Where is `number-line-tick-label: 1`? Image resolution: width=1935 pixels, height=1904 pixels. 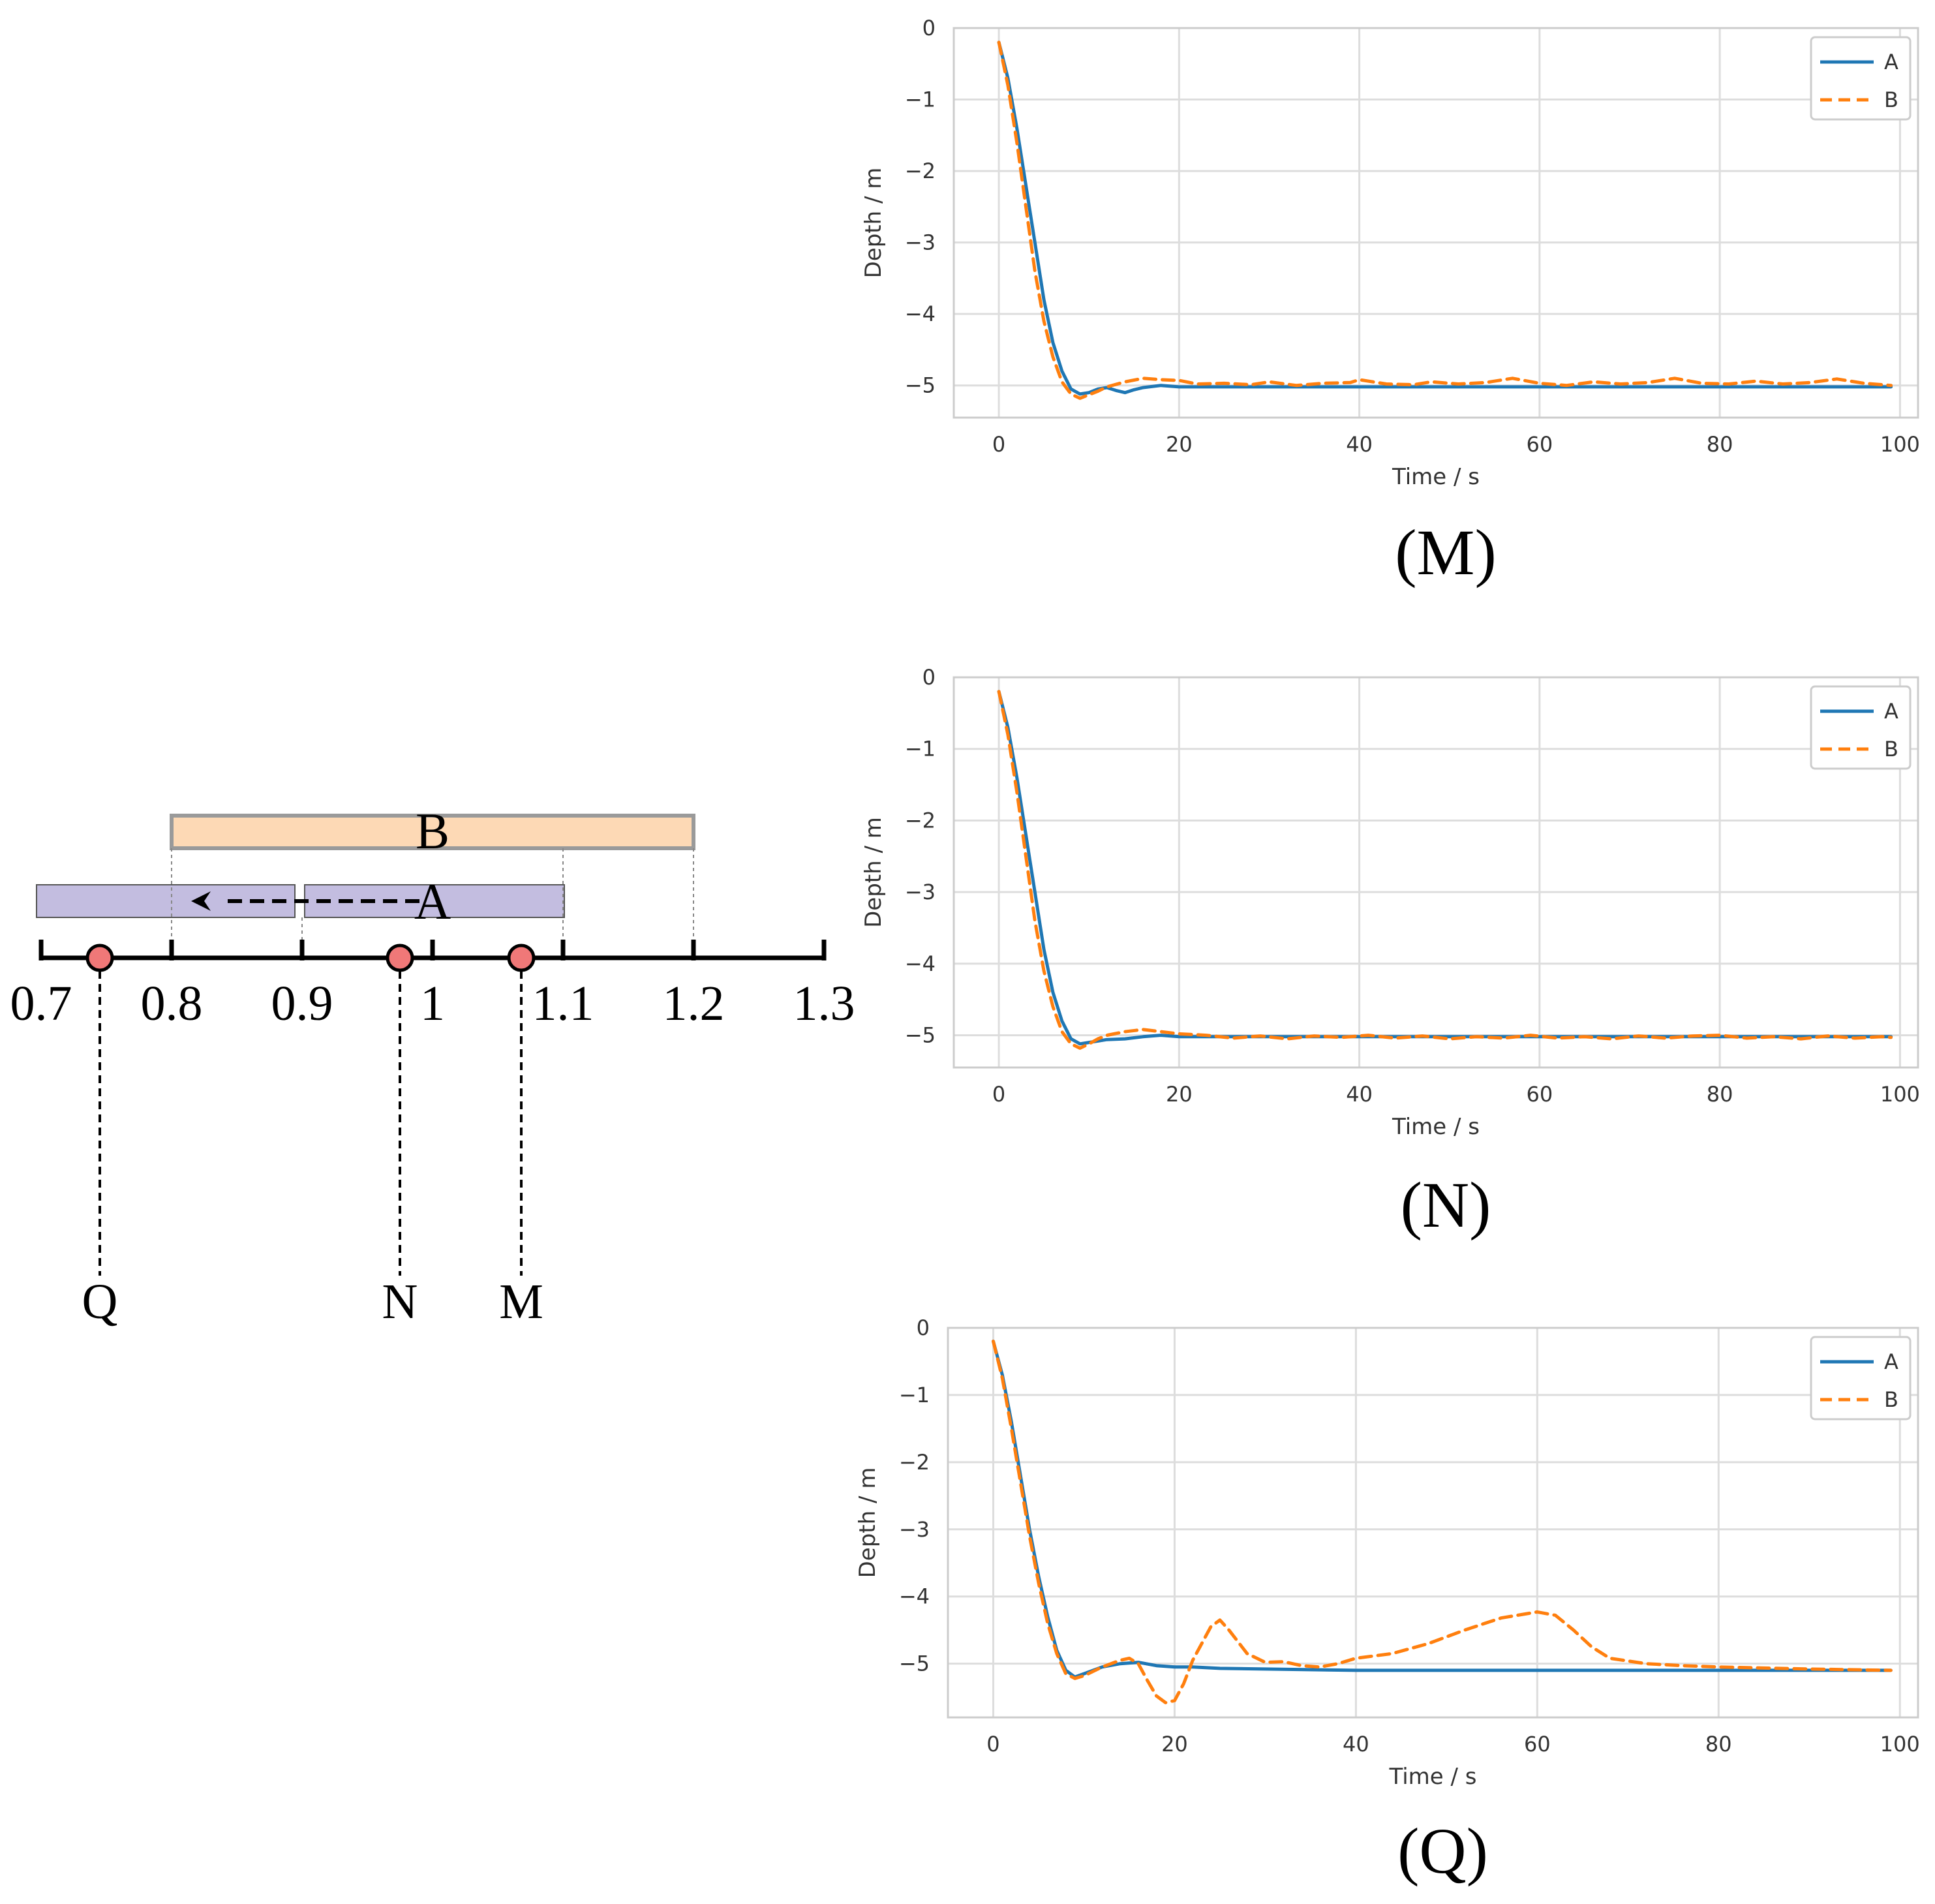 number-line-tick-label: 1 is located at coordinates (432, 1004).